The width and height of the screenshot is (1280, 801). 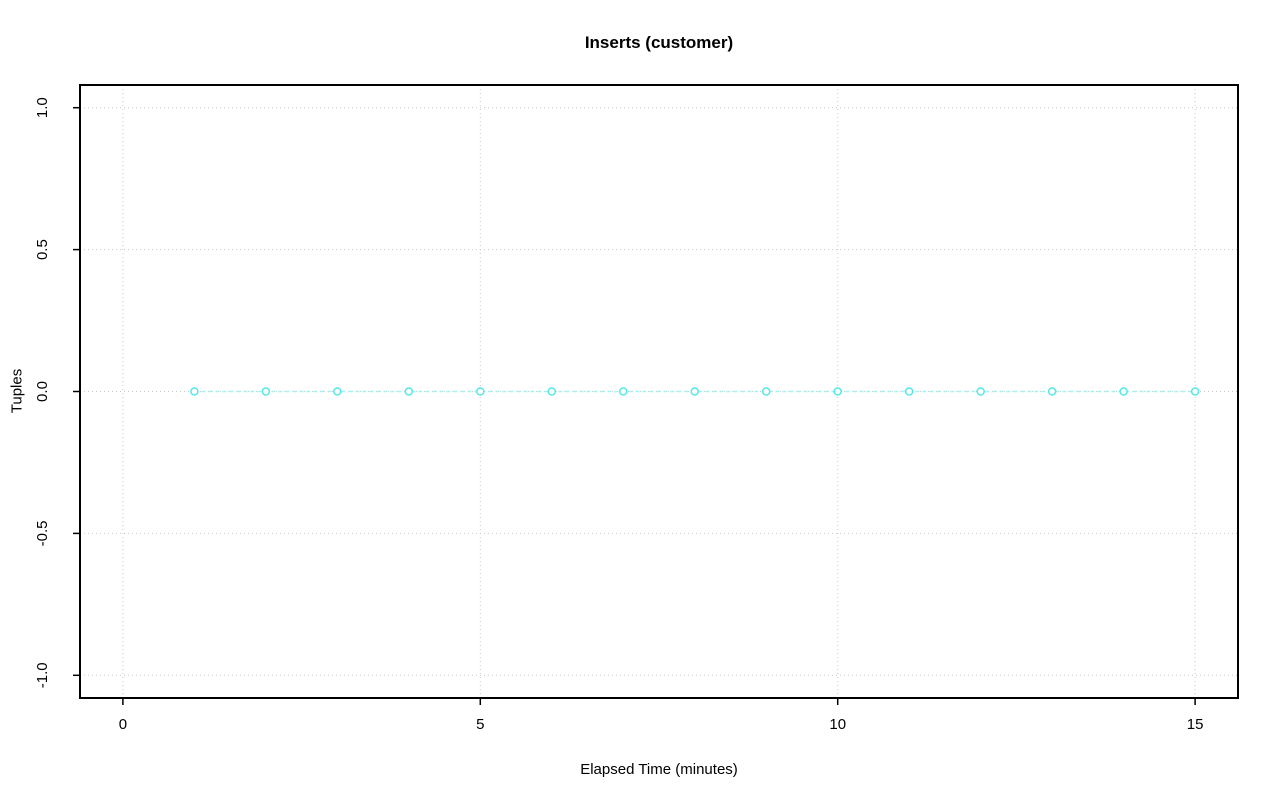 What do you see at coordinates (42, 249) in the screenshot?
I see `y-tick-label: 0.5` at bounding box center [42, 249].